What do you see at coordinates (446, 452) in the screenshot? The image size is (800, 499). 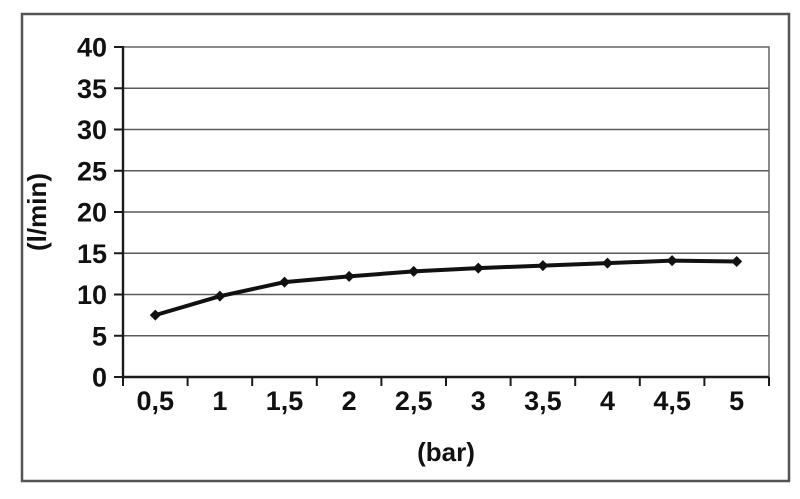 I see `x-axis-title: (bar)` at bounding box center [446, 452].